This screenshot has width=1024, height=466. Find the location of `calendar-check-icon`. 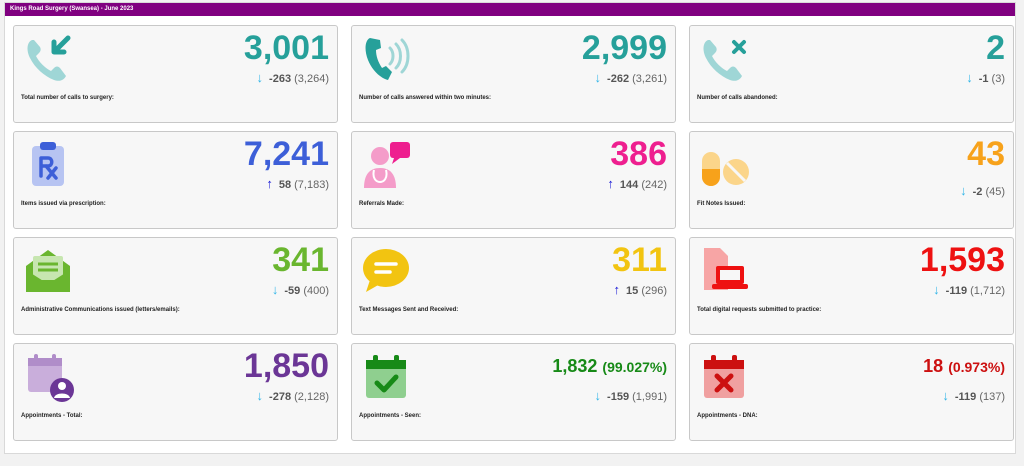

calendar-check-icon is located at coordinates (386, 376).